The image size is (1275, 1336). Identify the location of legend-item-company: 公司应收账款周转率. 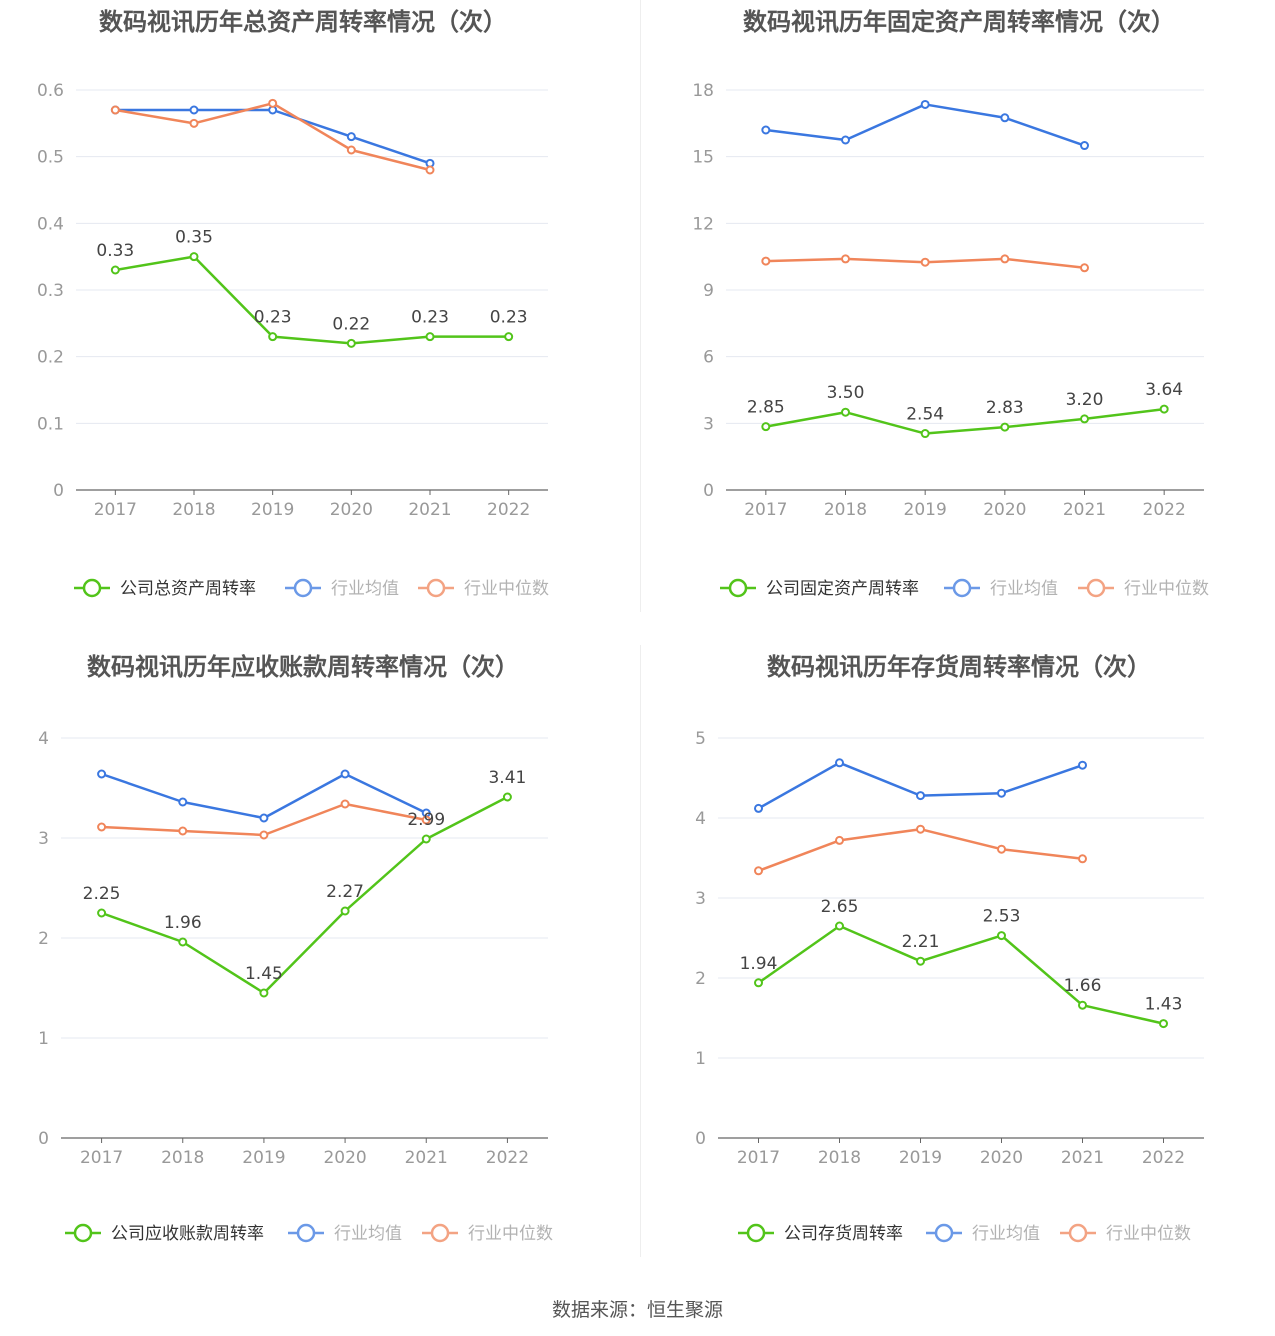
(164, 1233).